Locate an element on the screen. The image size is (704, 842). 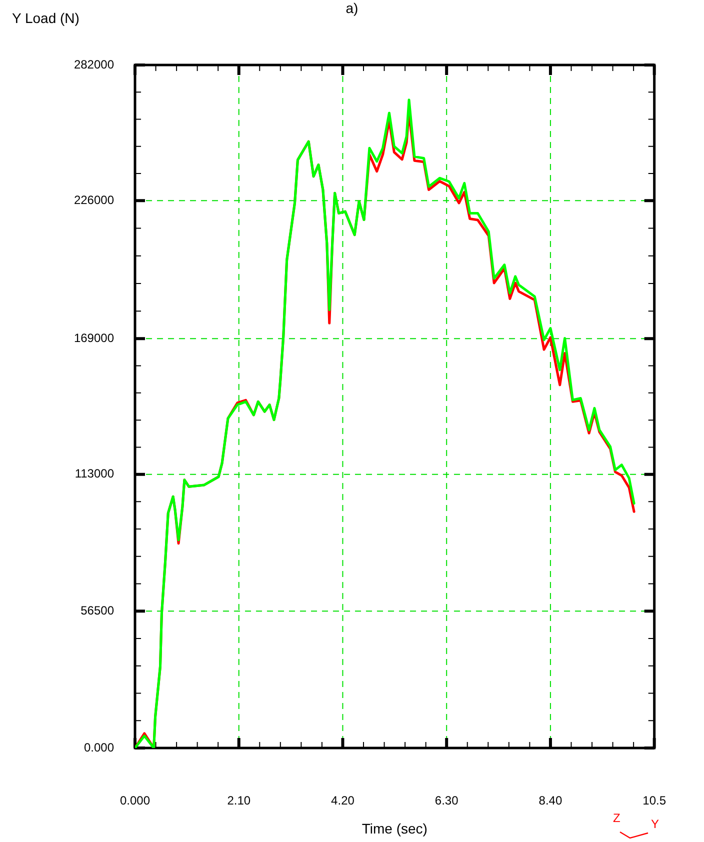
x-tick-label: 10.5 is located at coordinates (654, 801).